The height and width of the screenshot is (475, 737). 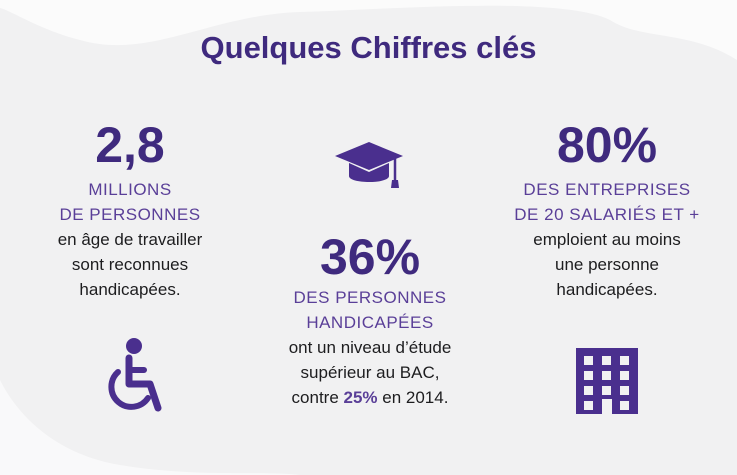 What do you see at coordinates (370, 347) in the screenshot?
I see `stat-text-line: ont un niveau d’étude` at bounding box center [370, 347].